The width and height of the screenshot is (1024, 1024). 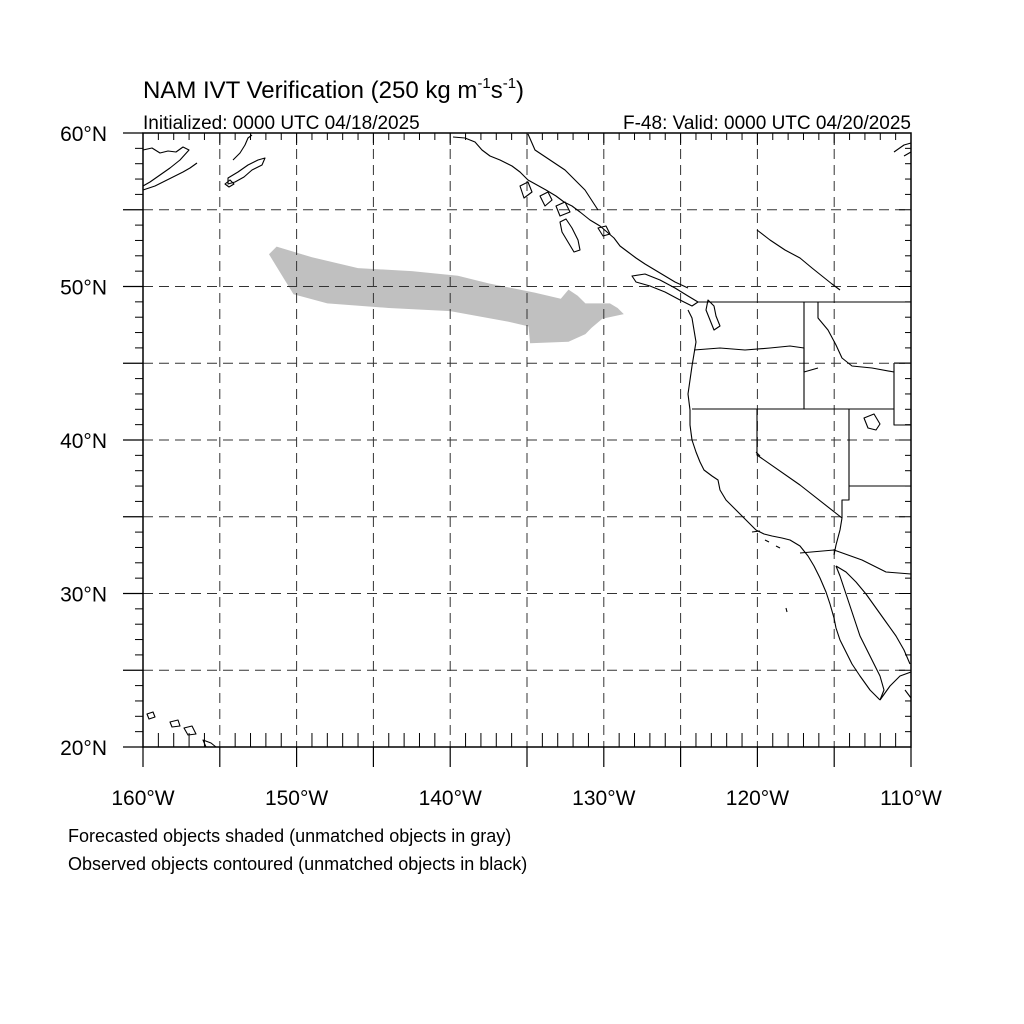 What do you see at coordinates (296, 798) in the screenshot?
I see `lon-tick-label: 150°W` at bounding box center [296, 798].